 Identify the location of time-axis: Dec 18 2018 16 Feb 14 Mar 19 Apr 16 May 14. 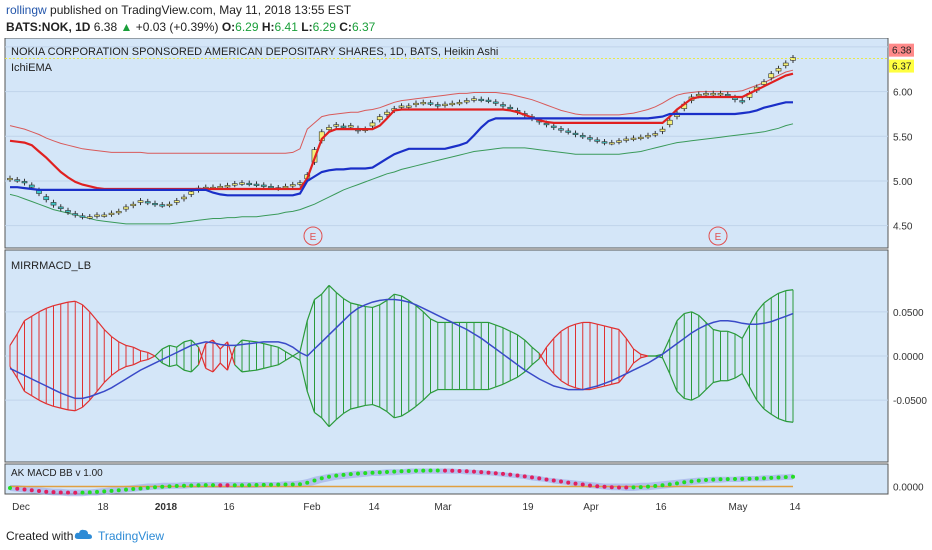
(406, 507).